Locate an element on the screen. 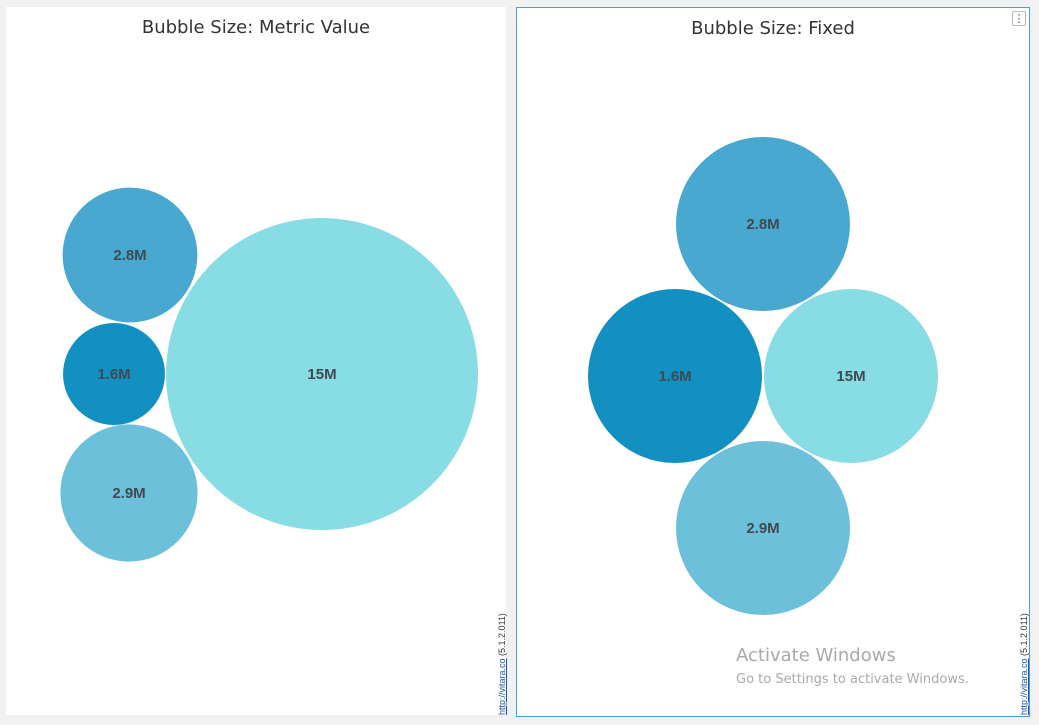 The height and width of the screenshot is (725, 1039). panel-menu-icon: ⋮ is located at coordinates (1019, 18).